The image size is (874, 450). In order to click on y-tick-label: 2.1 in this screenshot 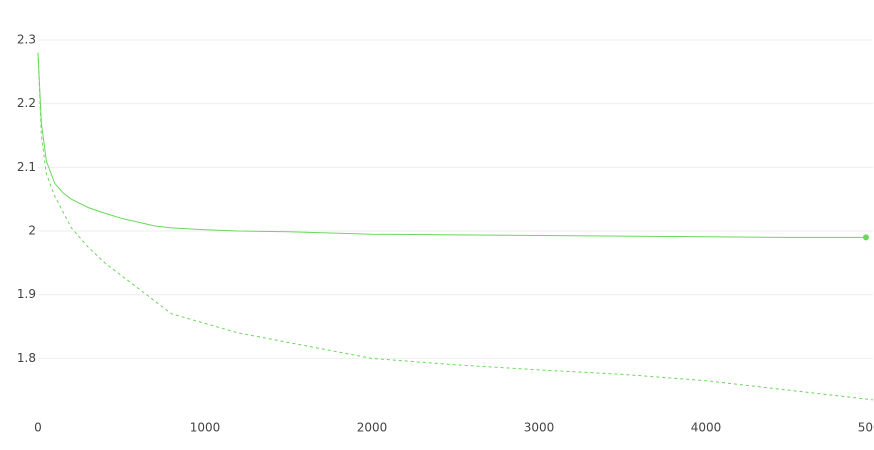, I will do `click(26, 167)`.